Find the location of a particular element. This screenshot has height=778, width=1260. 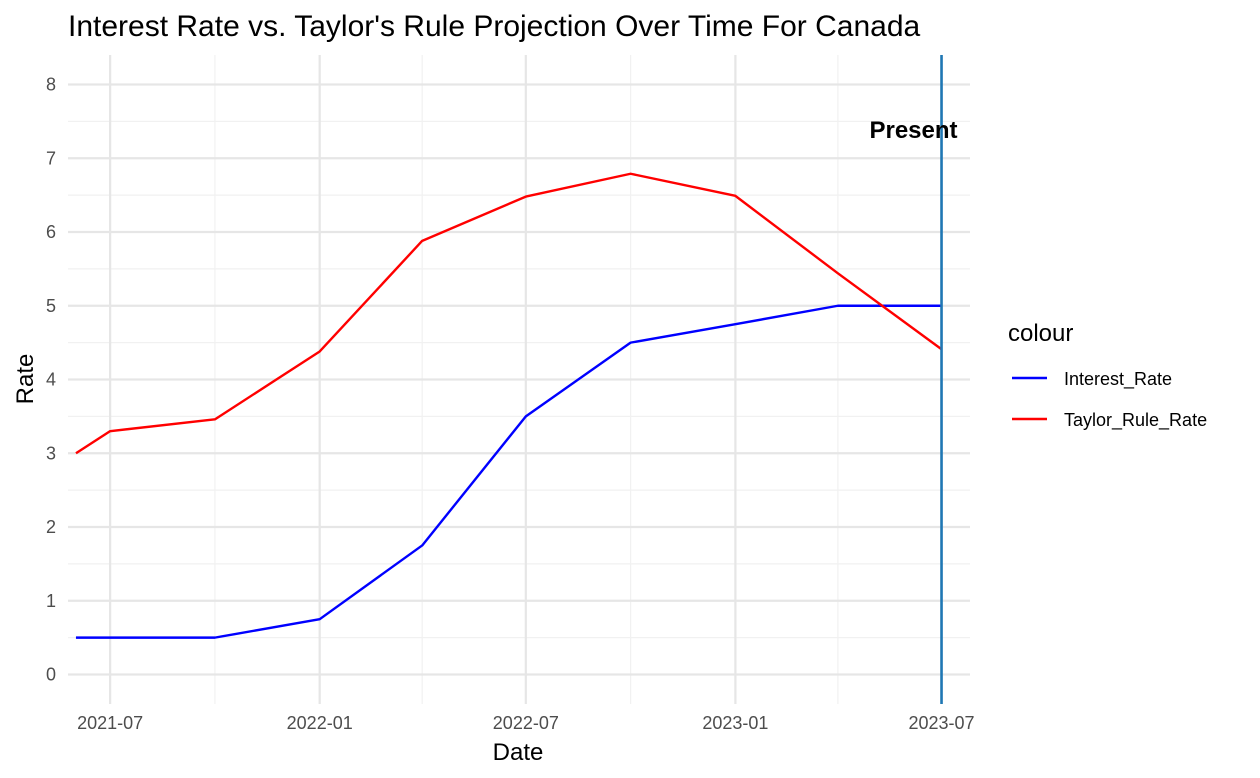

y-axis-tick-labels: 0 1 2 3 4 5 6 7 8 is located at coordinates (51, 380).